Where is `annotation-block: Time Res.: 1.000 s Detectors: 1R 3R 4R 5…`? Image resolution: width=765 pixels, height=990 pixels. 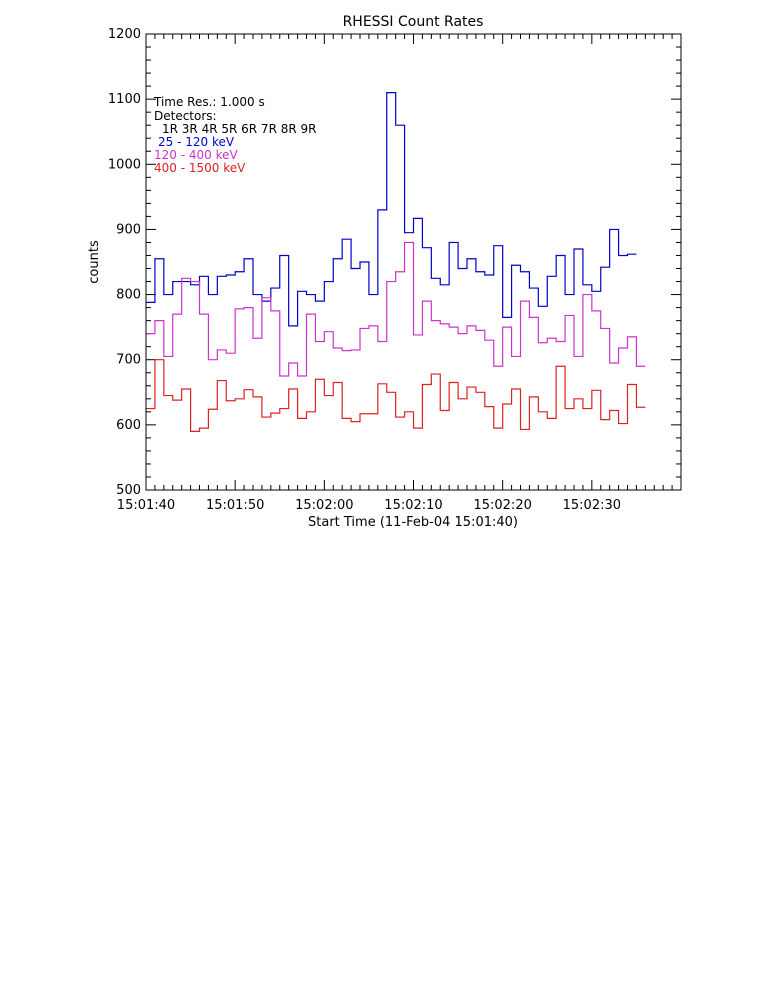
annotation-block: Time Res.: 1.000 s Detectors: 1R 3R 4R 5… is located at coordinates (234, 135).